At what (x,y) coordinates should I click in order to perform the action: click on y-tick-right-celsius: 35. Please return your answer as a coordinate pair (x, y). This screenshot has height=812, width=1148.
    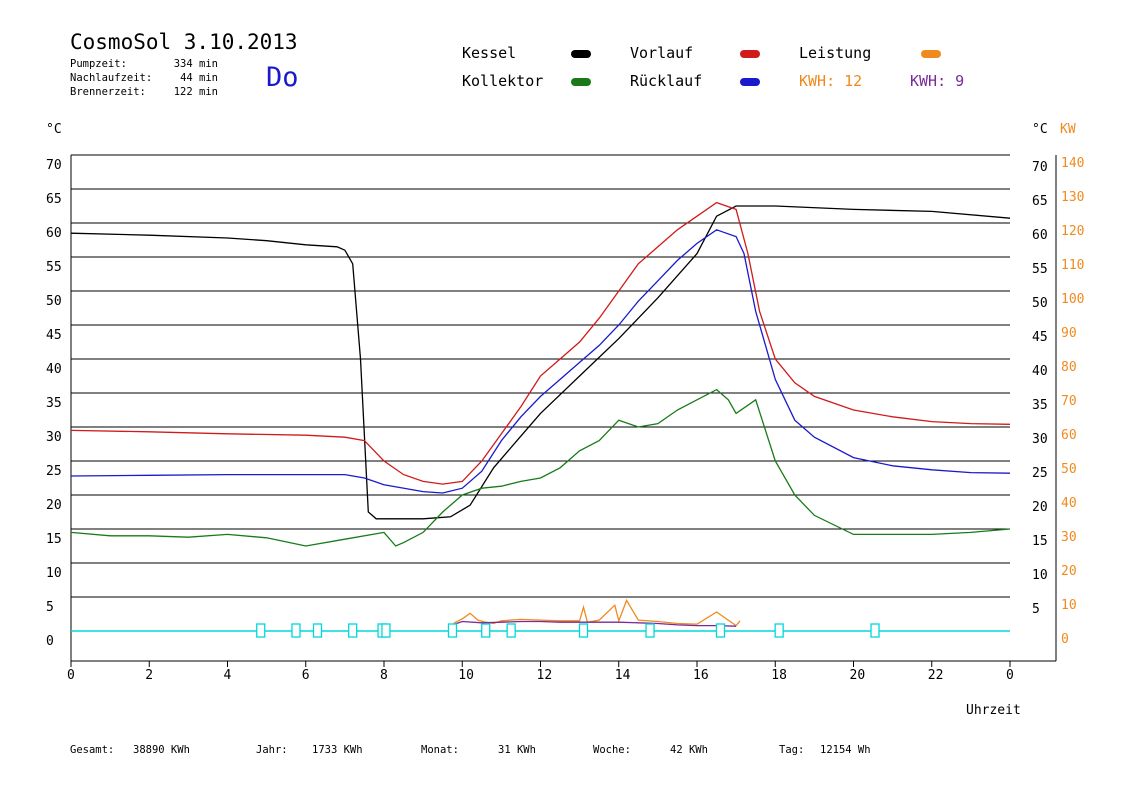
    Looking at the image, I should click on (1040, 405).